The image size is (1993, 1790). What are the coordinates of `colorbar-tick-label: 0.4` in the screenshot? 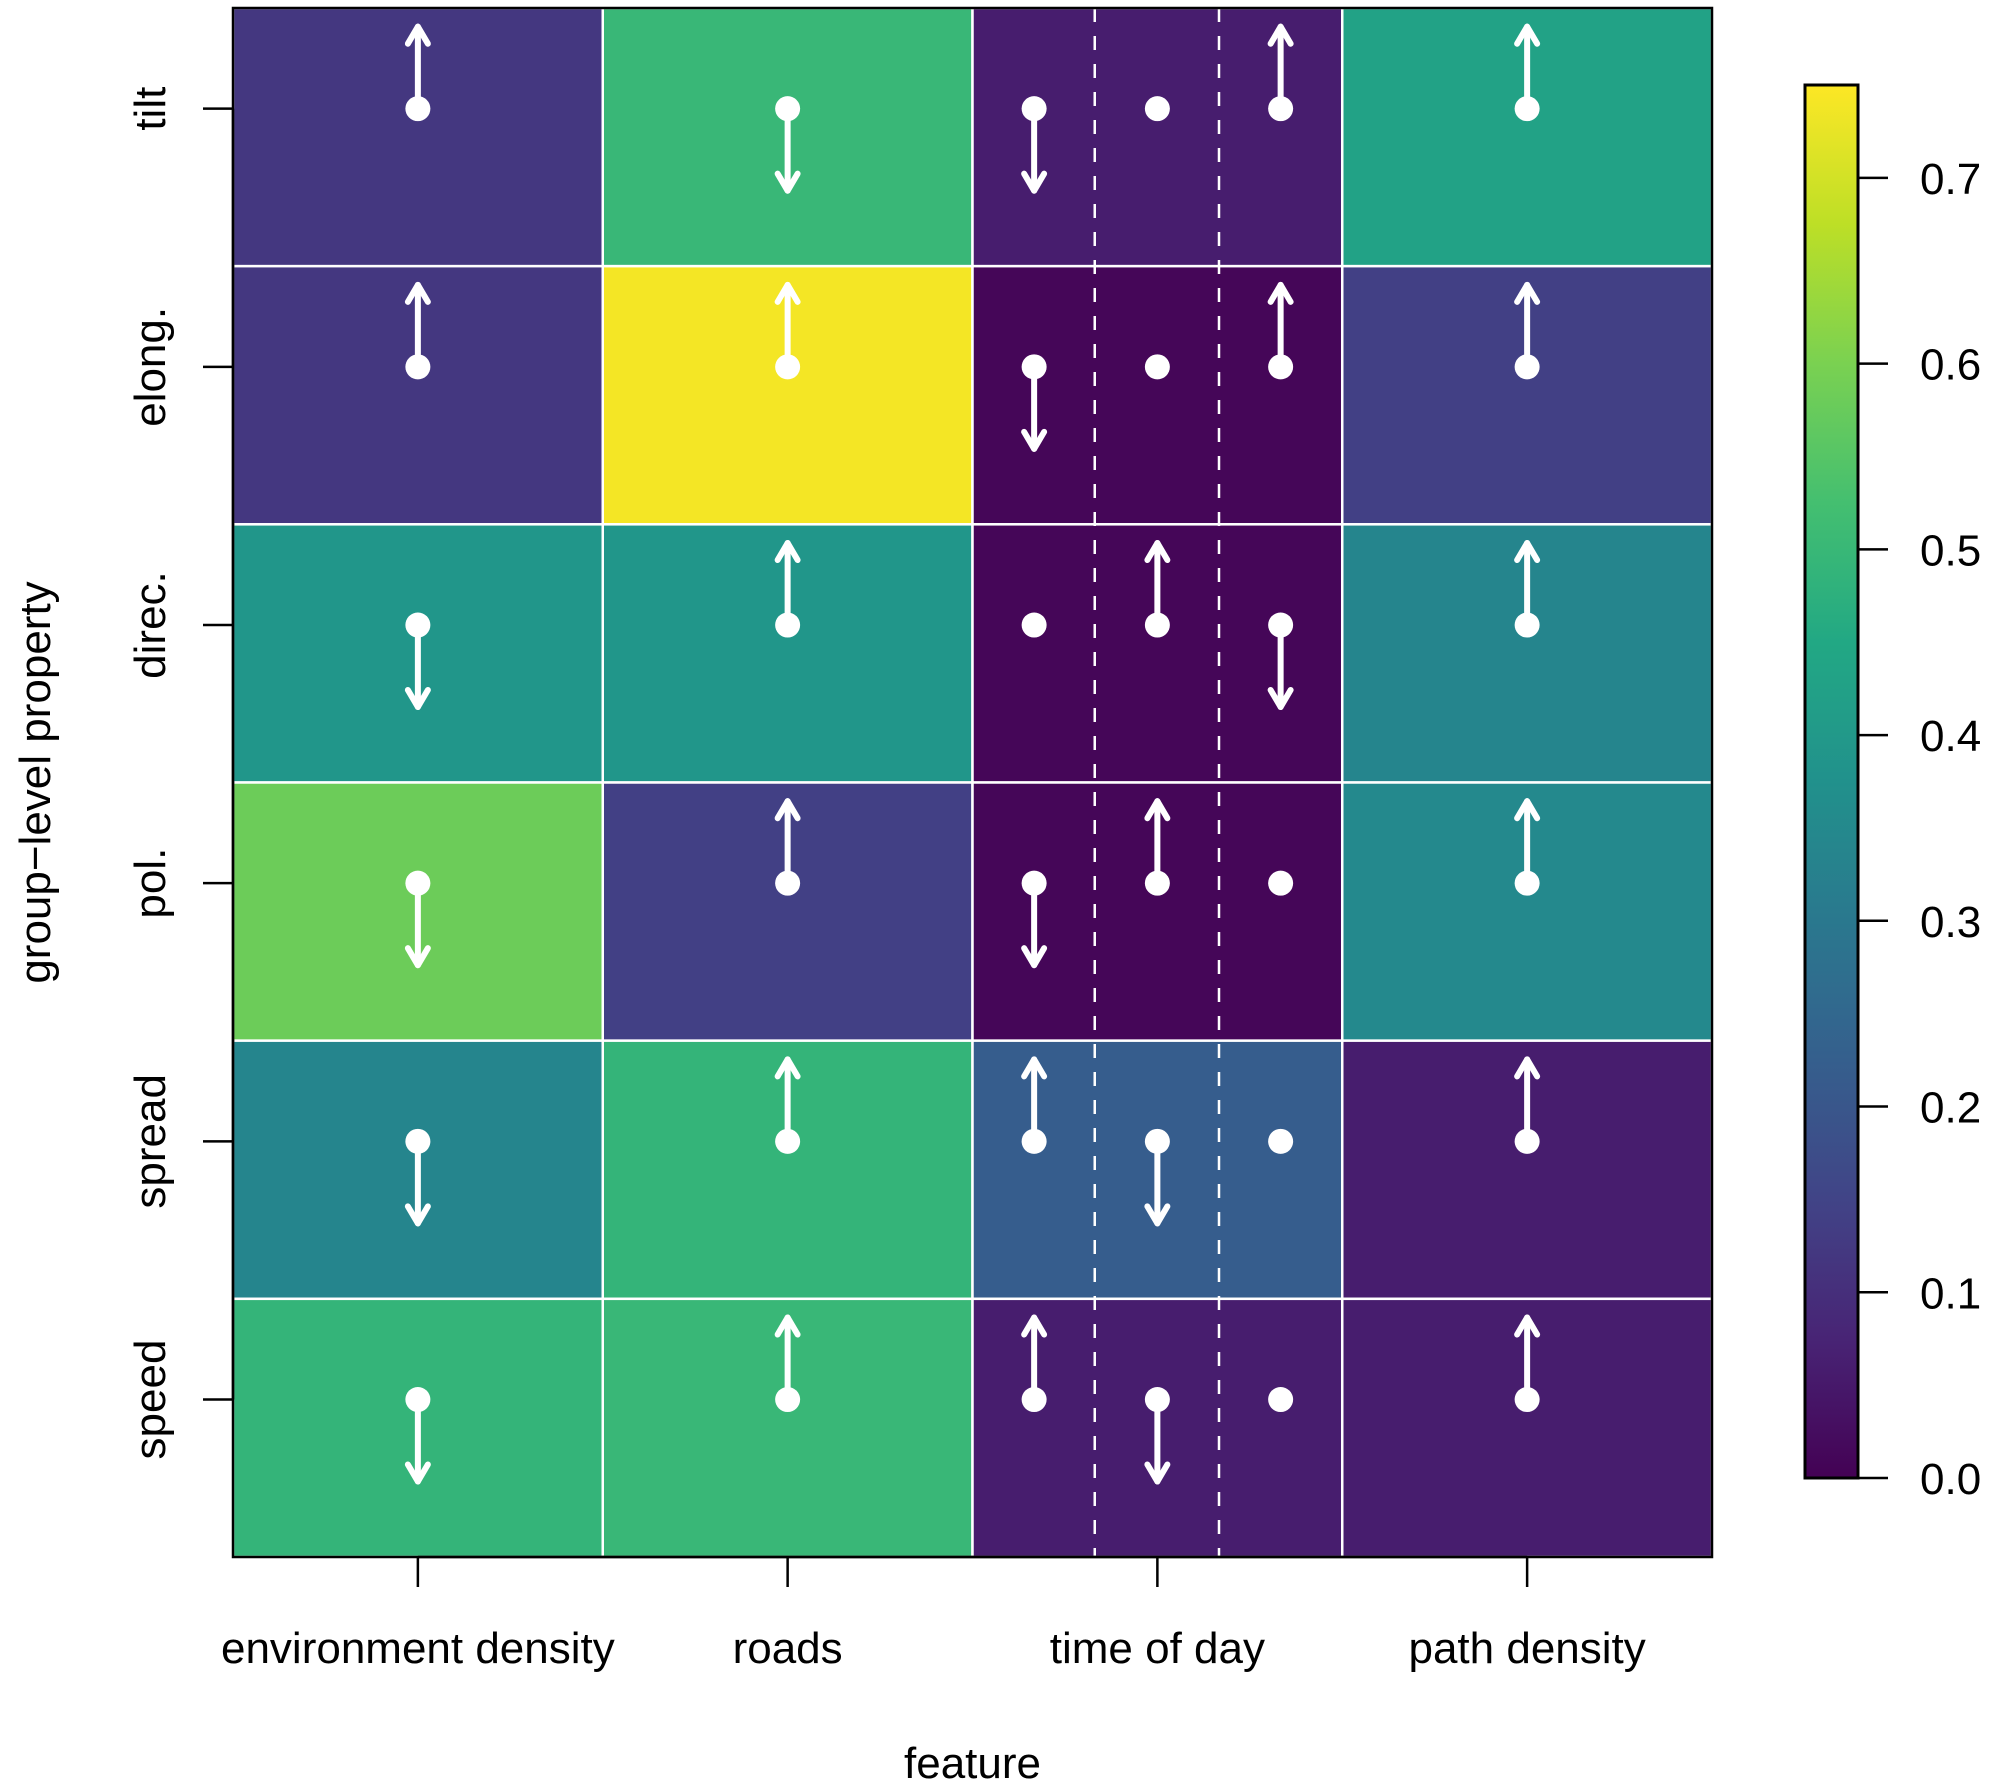 It's located at (1950, 736).